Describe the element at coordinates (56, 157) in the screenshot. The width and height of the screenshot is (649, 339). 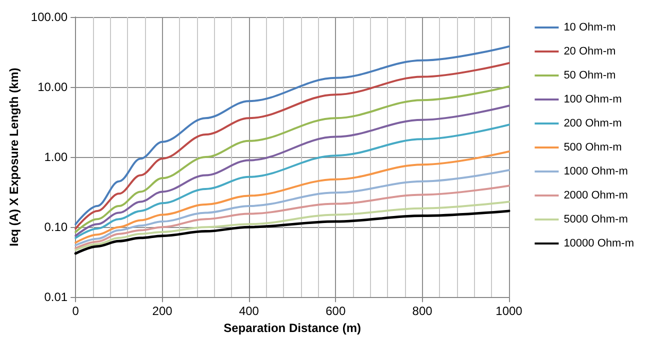
I see `y-tick-label: 1.00` at that location.